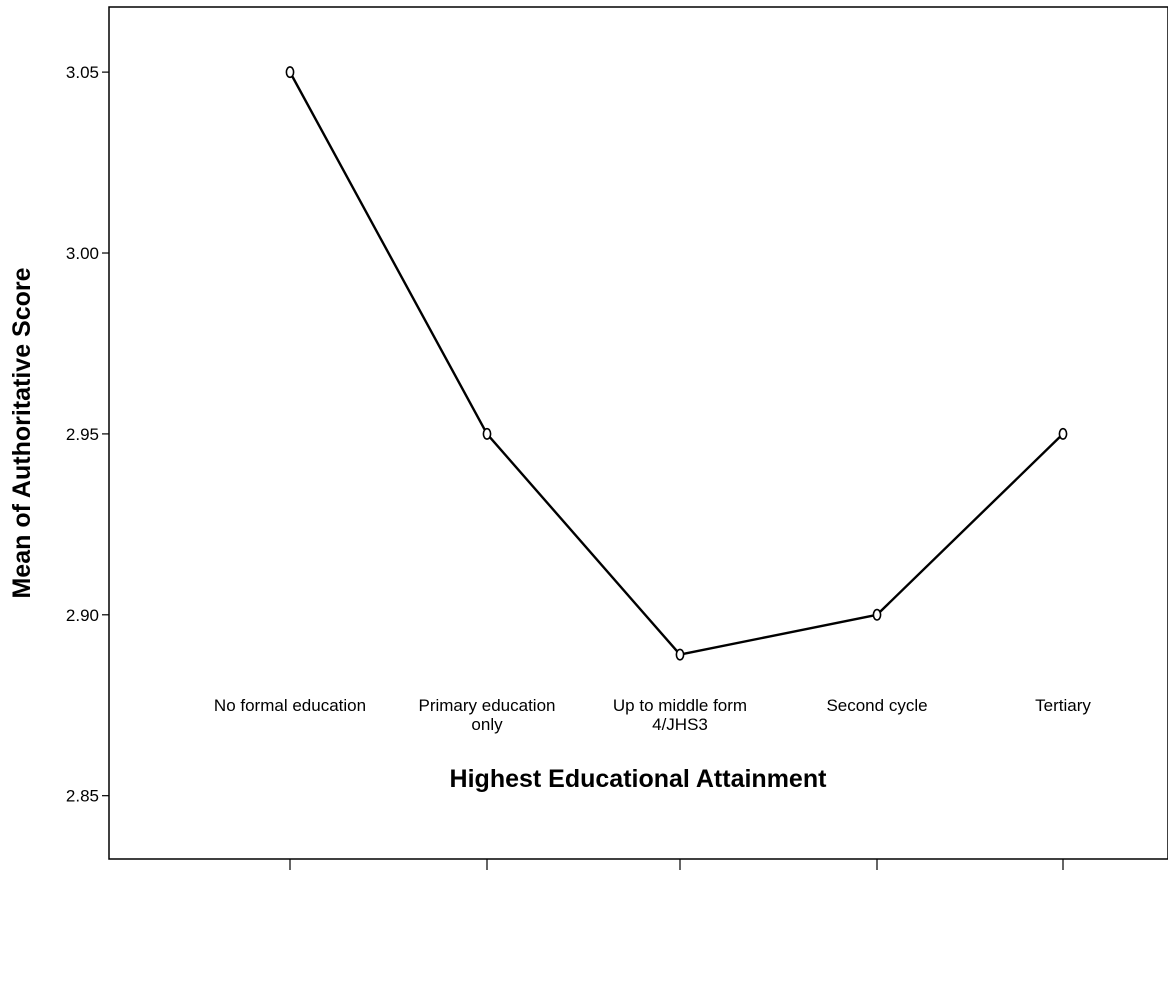 The image size is (1168, 992). What do you see at coordinates (82, 434) in the screenshot?
I see `y-tick-label: 2.95` at bounding box center [82, 434].